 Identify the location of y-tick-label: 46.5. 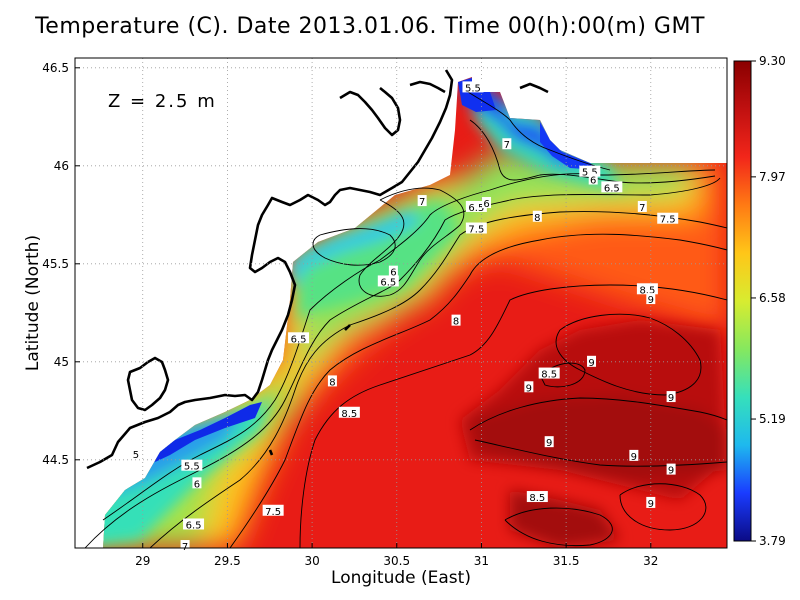
(55, 68).